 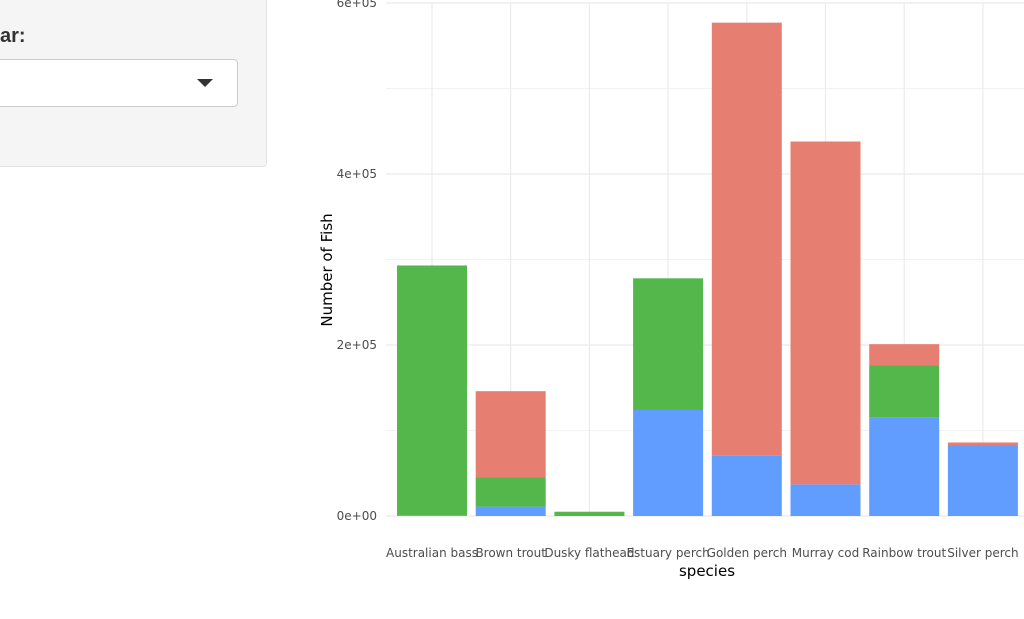 What do you see at coordinates (707, 571) in the screenshot?
I see `x-axis-title: species` at bounding box center [707, 571].